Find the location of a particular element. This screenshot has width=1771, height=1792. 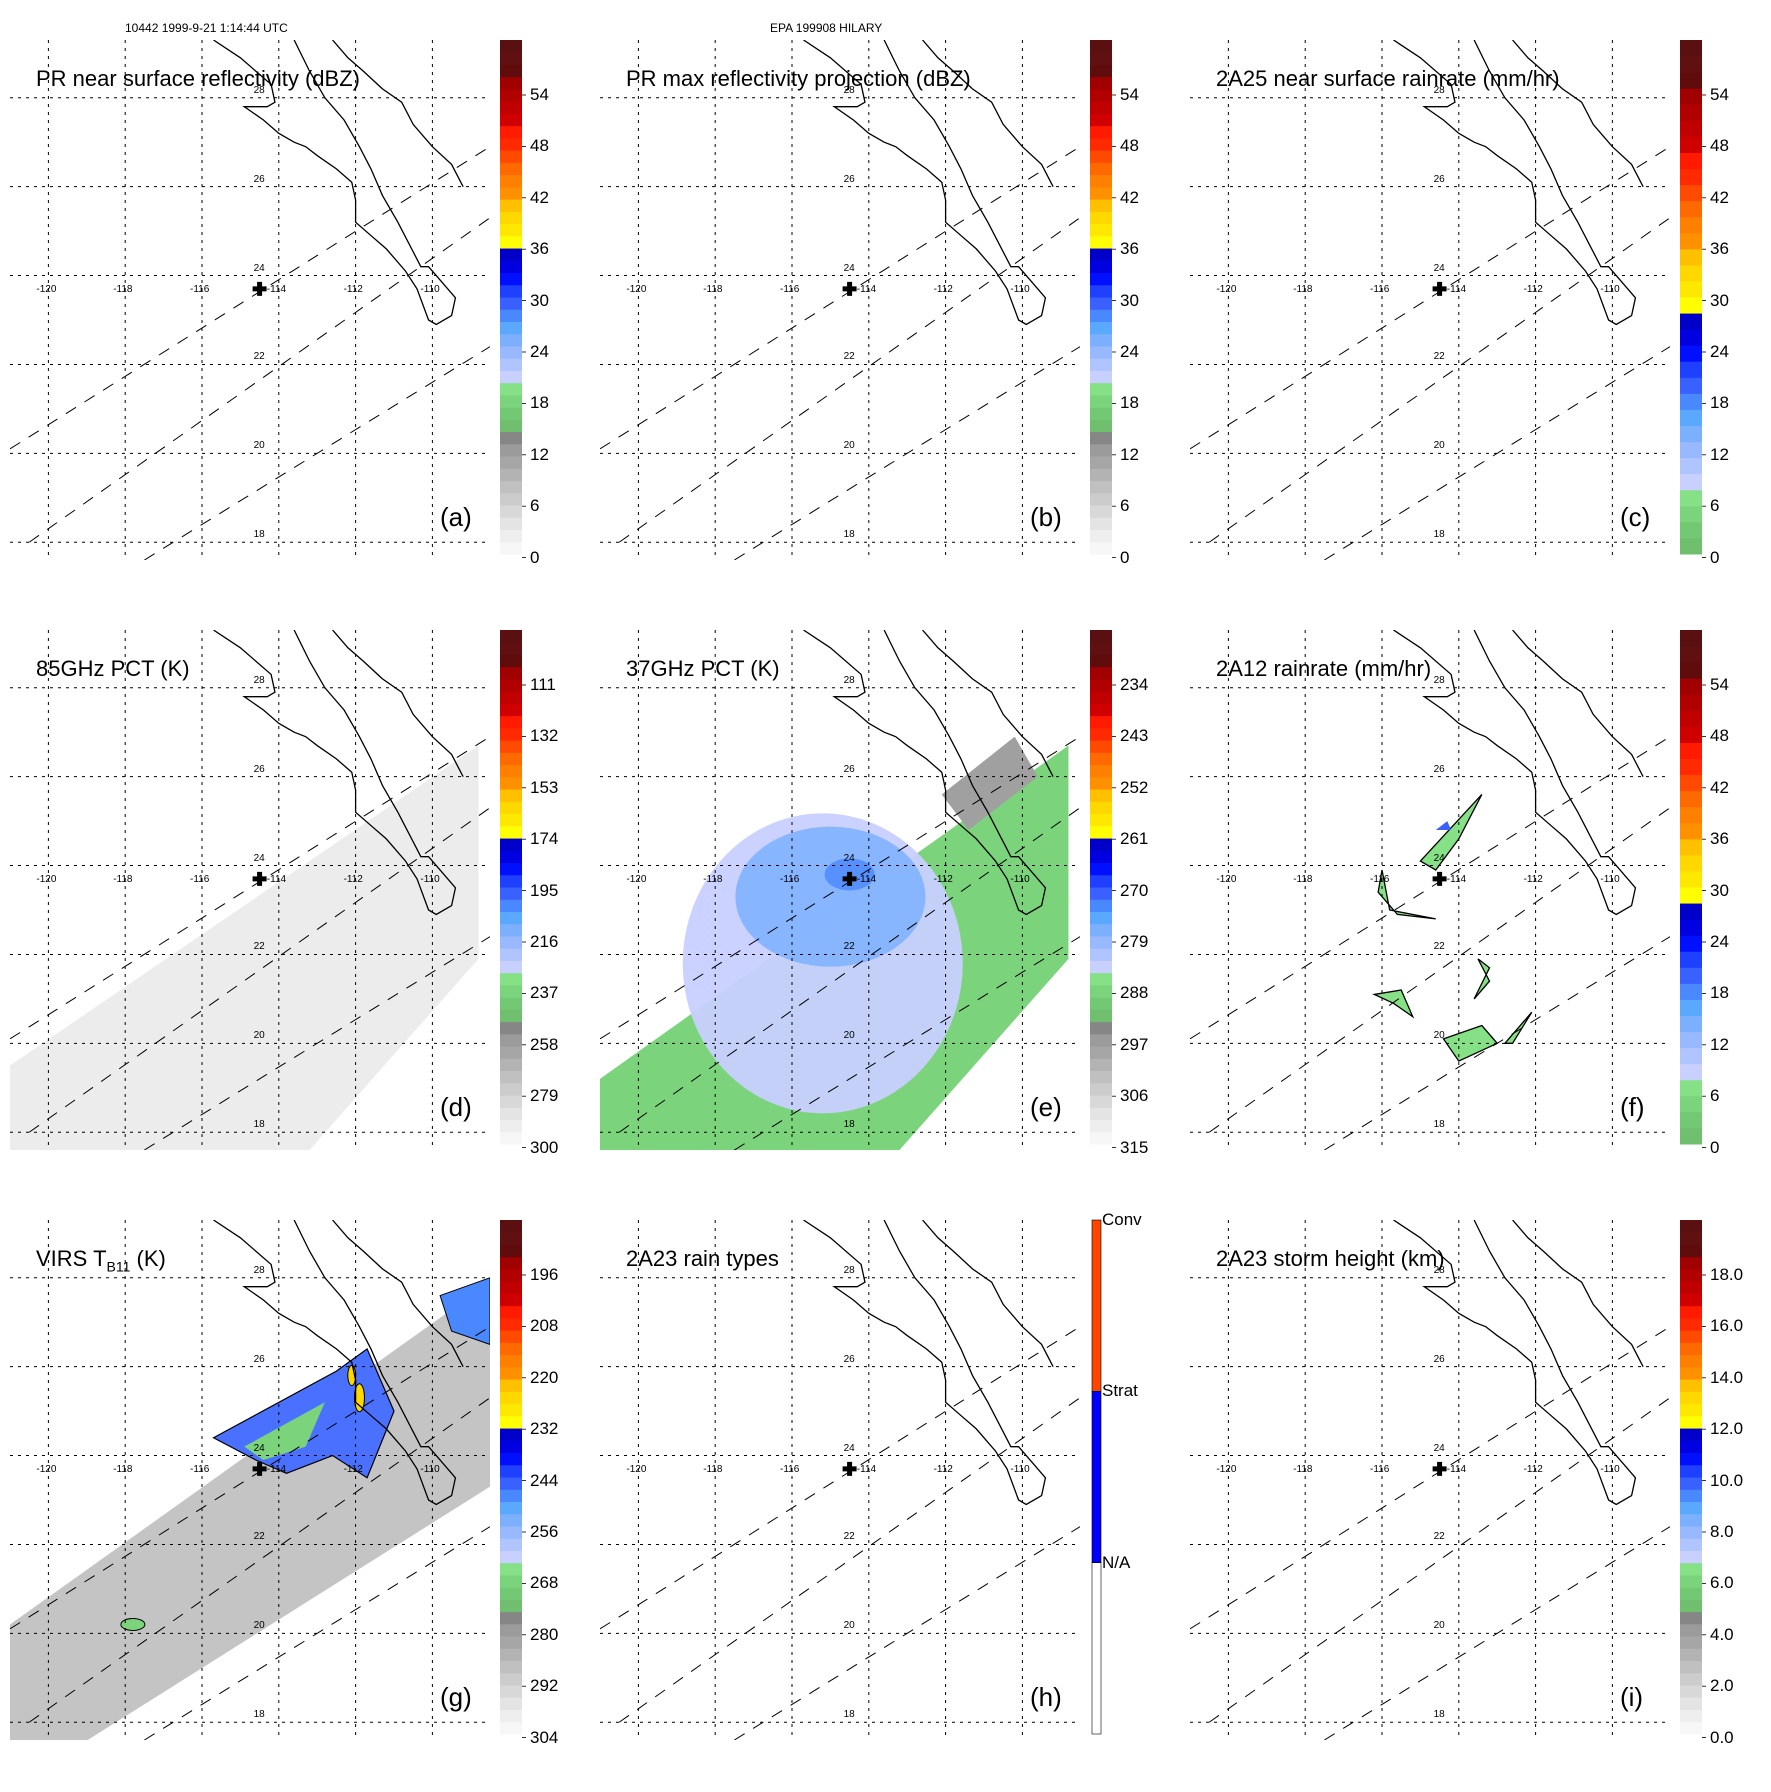

swath-fill is located at coordinates (250, 1511).